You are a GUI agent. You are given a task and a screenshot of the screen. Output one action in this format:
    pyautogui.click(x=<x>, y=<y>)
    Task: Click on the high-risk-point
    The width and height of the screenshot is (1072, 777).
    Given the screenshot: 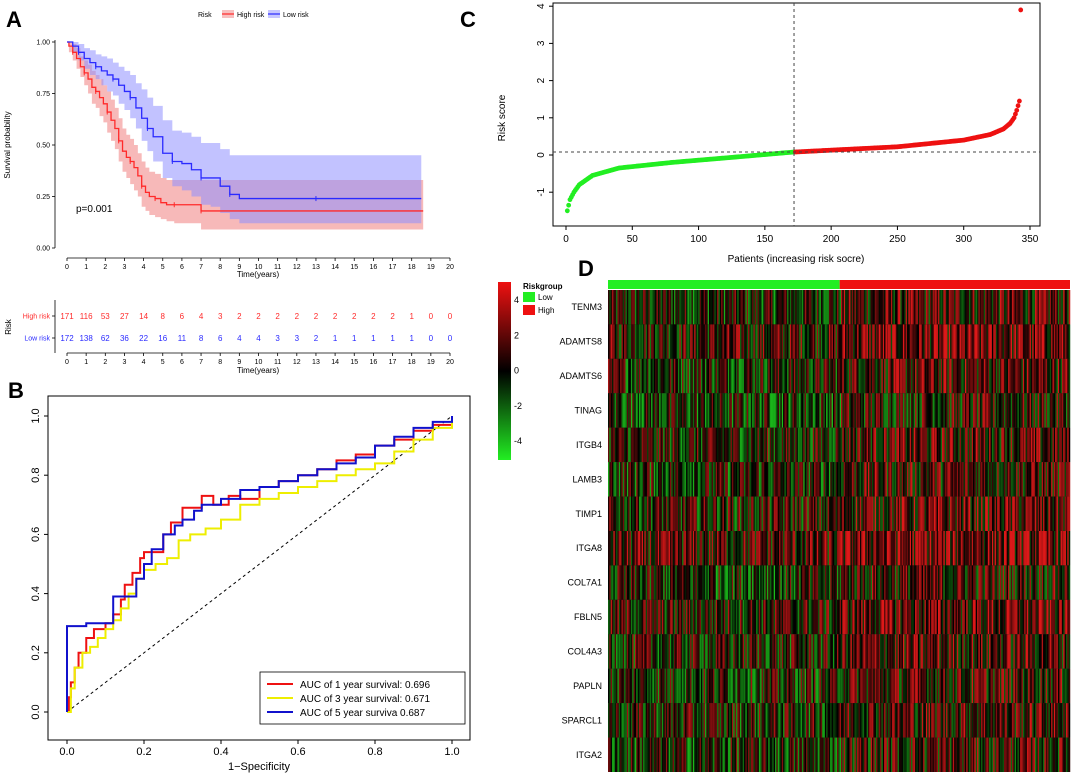 What is the action you would take?
    pyautogui.click(x=1014, y=118)
    